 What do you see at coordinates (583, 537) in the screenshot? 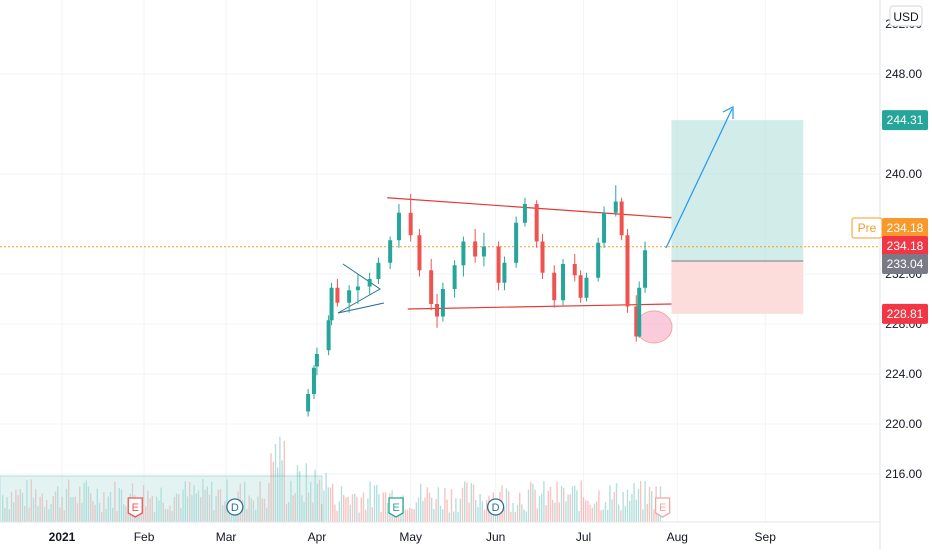
I see `time-tick-label: Jul` at bounding box center [583, 537].